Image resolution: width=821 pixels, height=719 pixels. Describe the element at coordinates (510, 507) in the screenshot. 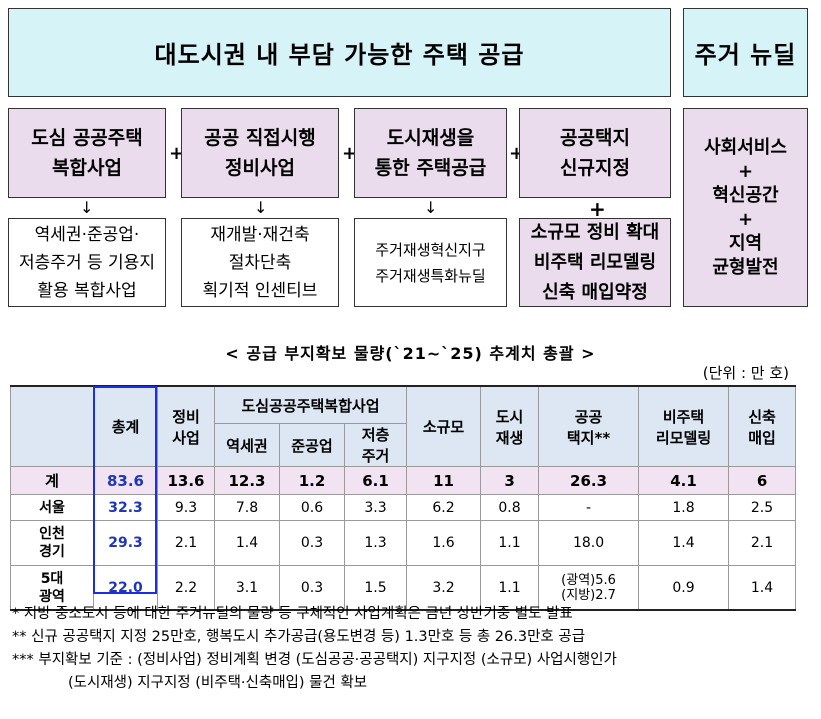

I see `cell: 0.8` at that location.